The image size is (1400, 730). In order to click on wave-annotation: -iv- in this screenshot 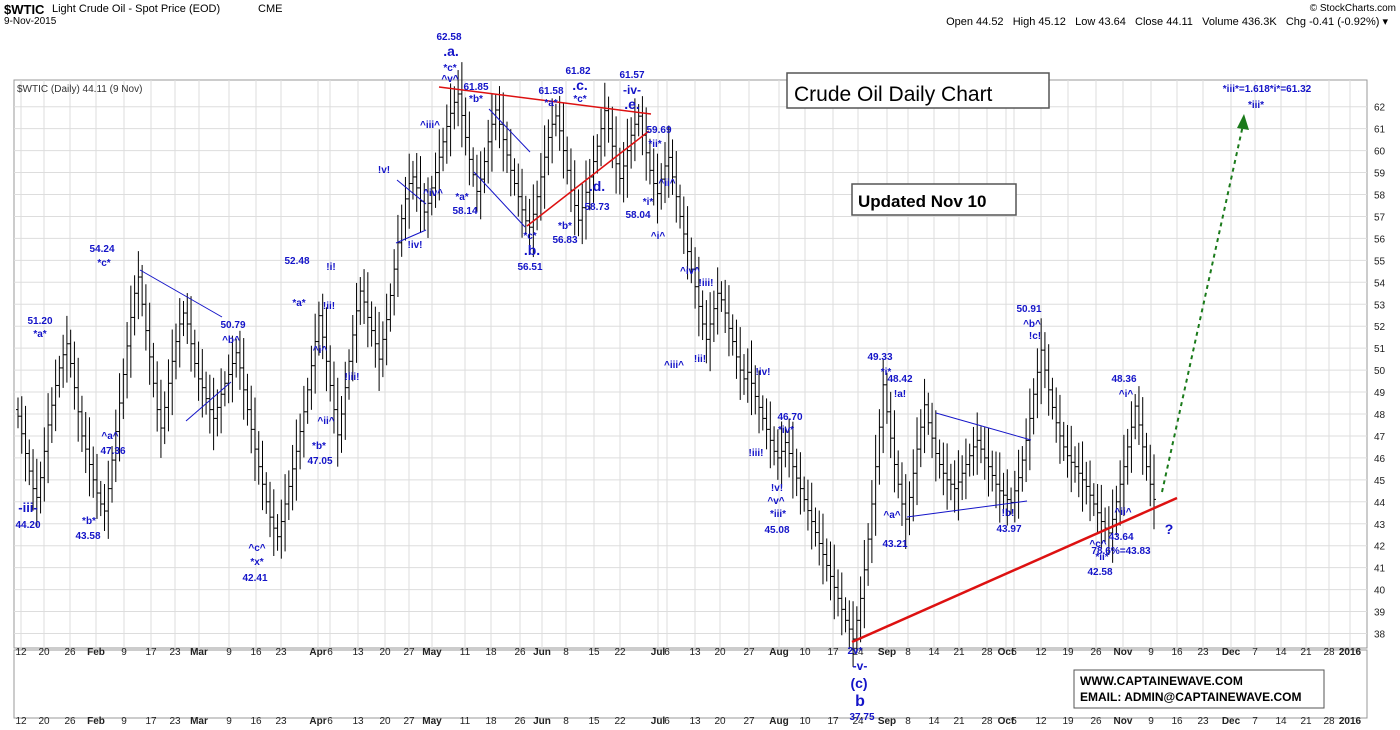, I will do `click(632, 90)`.